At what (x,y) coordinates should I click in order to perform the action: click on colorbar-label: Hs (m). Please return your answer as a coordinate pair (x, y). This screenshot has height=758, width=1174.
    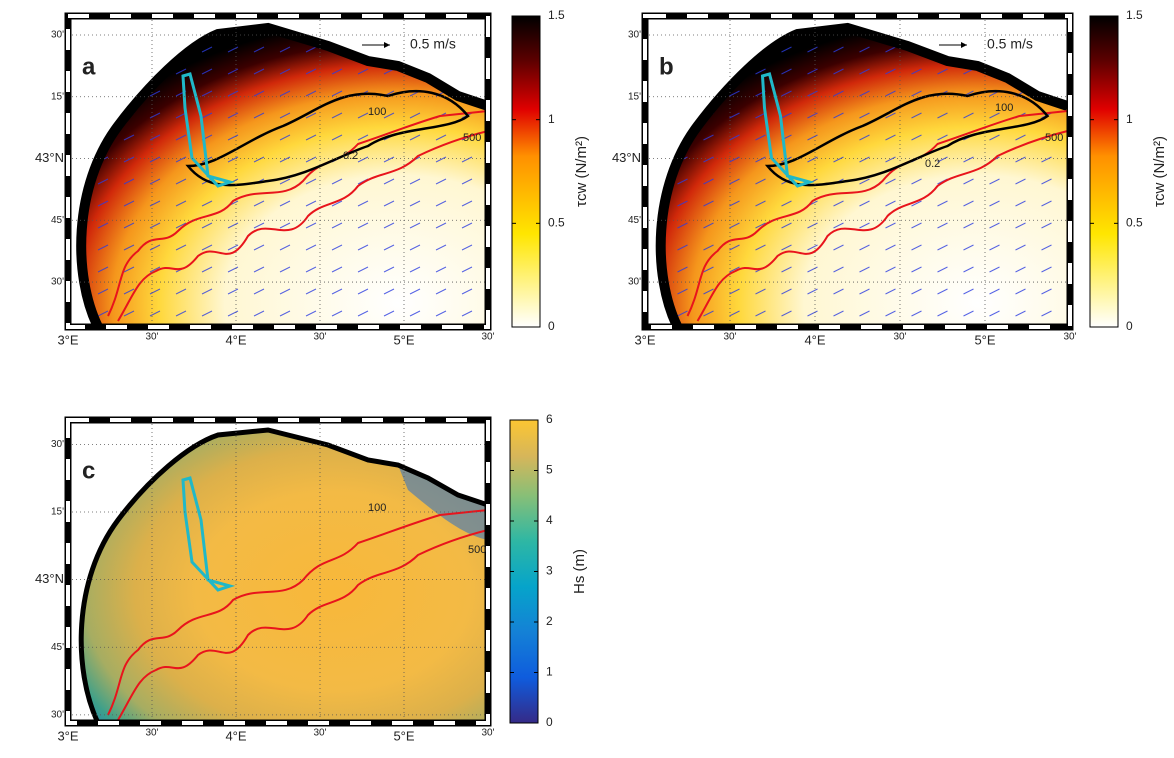
    Looking at the image, I should click on (579, 571).